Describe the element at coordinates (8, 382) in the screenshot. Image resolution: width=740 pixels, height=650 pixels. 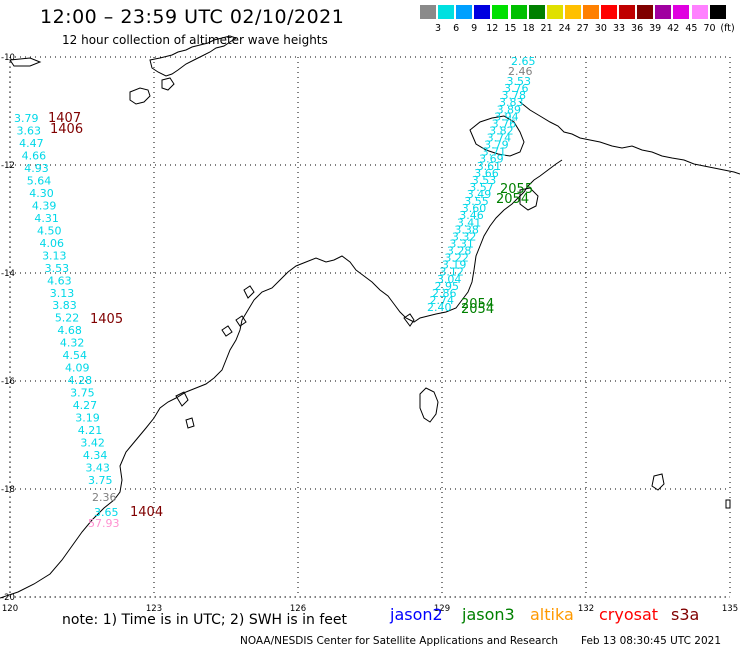
I see `lat-label: -16` at that location.